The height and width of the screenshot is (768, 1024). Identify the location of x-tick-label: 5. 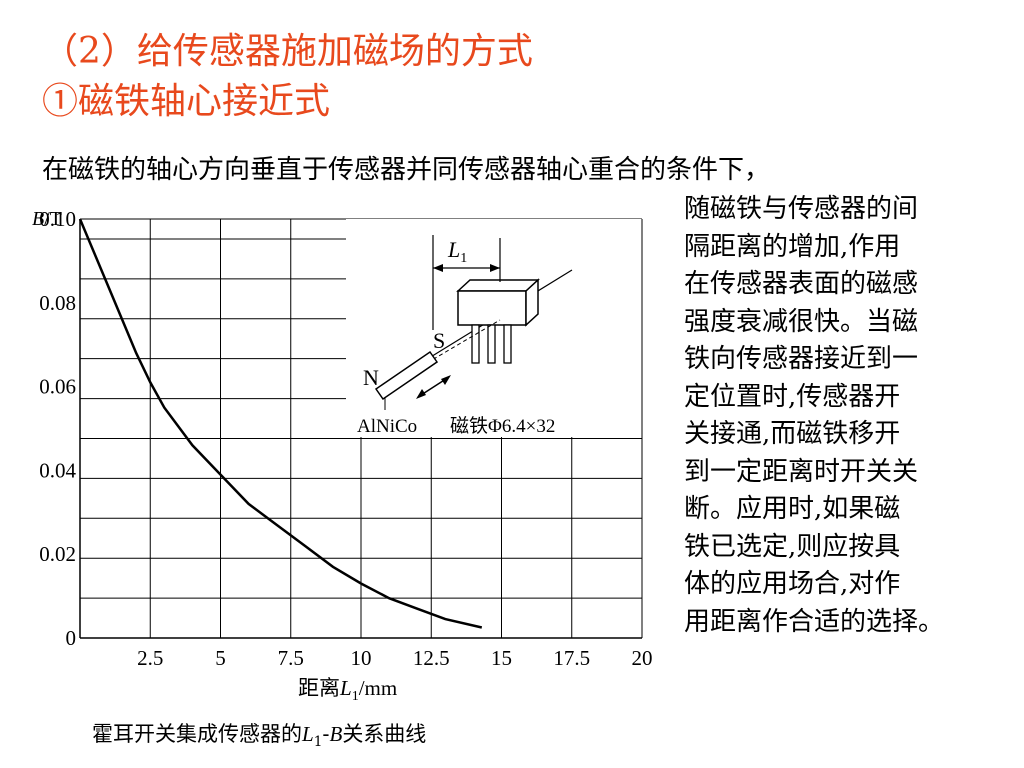
(220, 658).